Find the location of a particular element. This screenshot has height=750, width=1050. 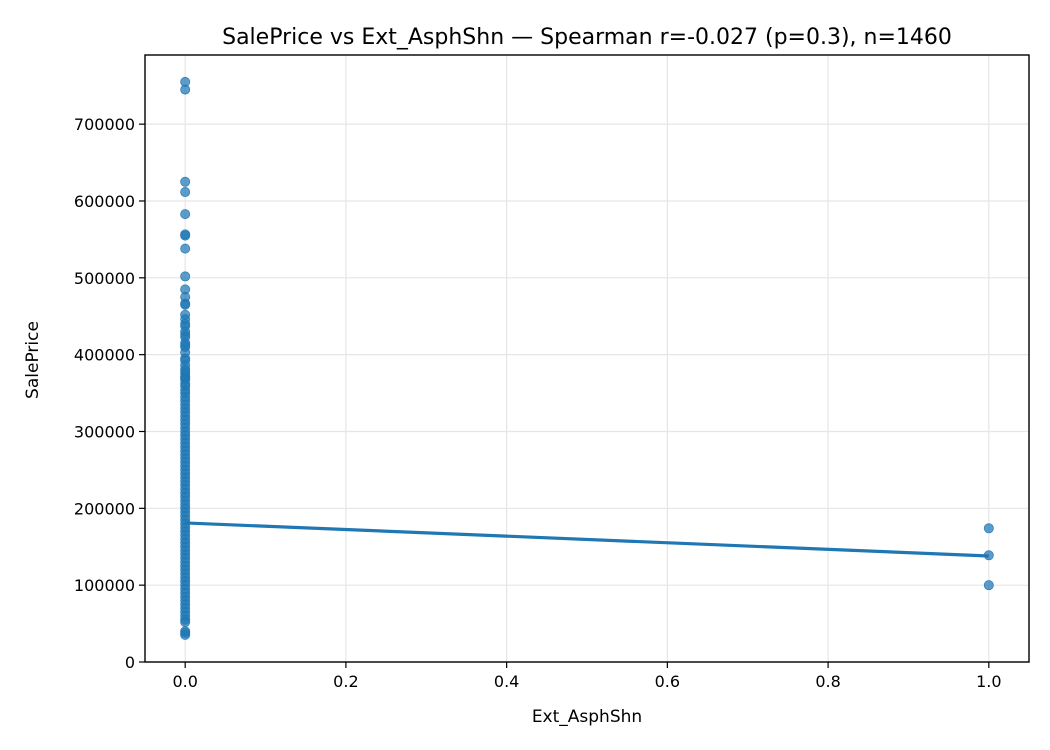

y-tick-label: 200000 is located at coordinates (104, 508).